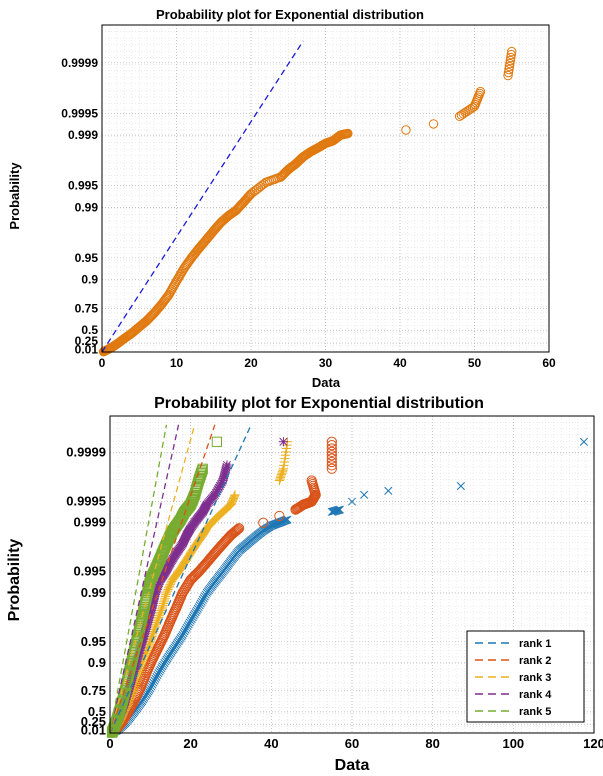 The width and height of the screenshot is (603, 776). I want to click on y-tick-label: 0.995, so click(83, 186).